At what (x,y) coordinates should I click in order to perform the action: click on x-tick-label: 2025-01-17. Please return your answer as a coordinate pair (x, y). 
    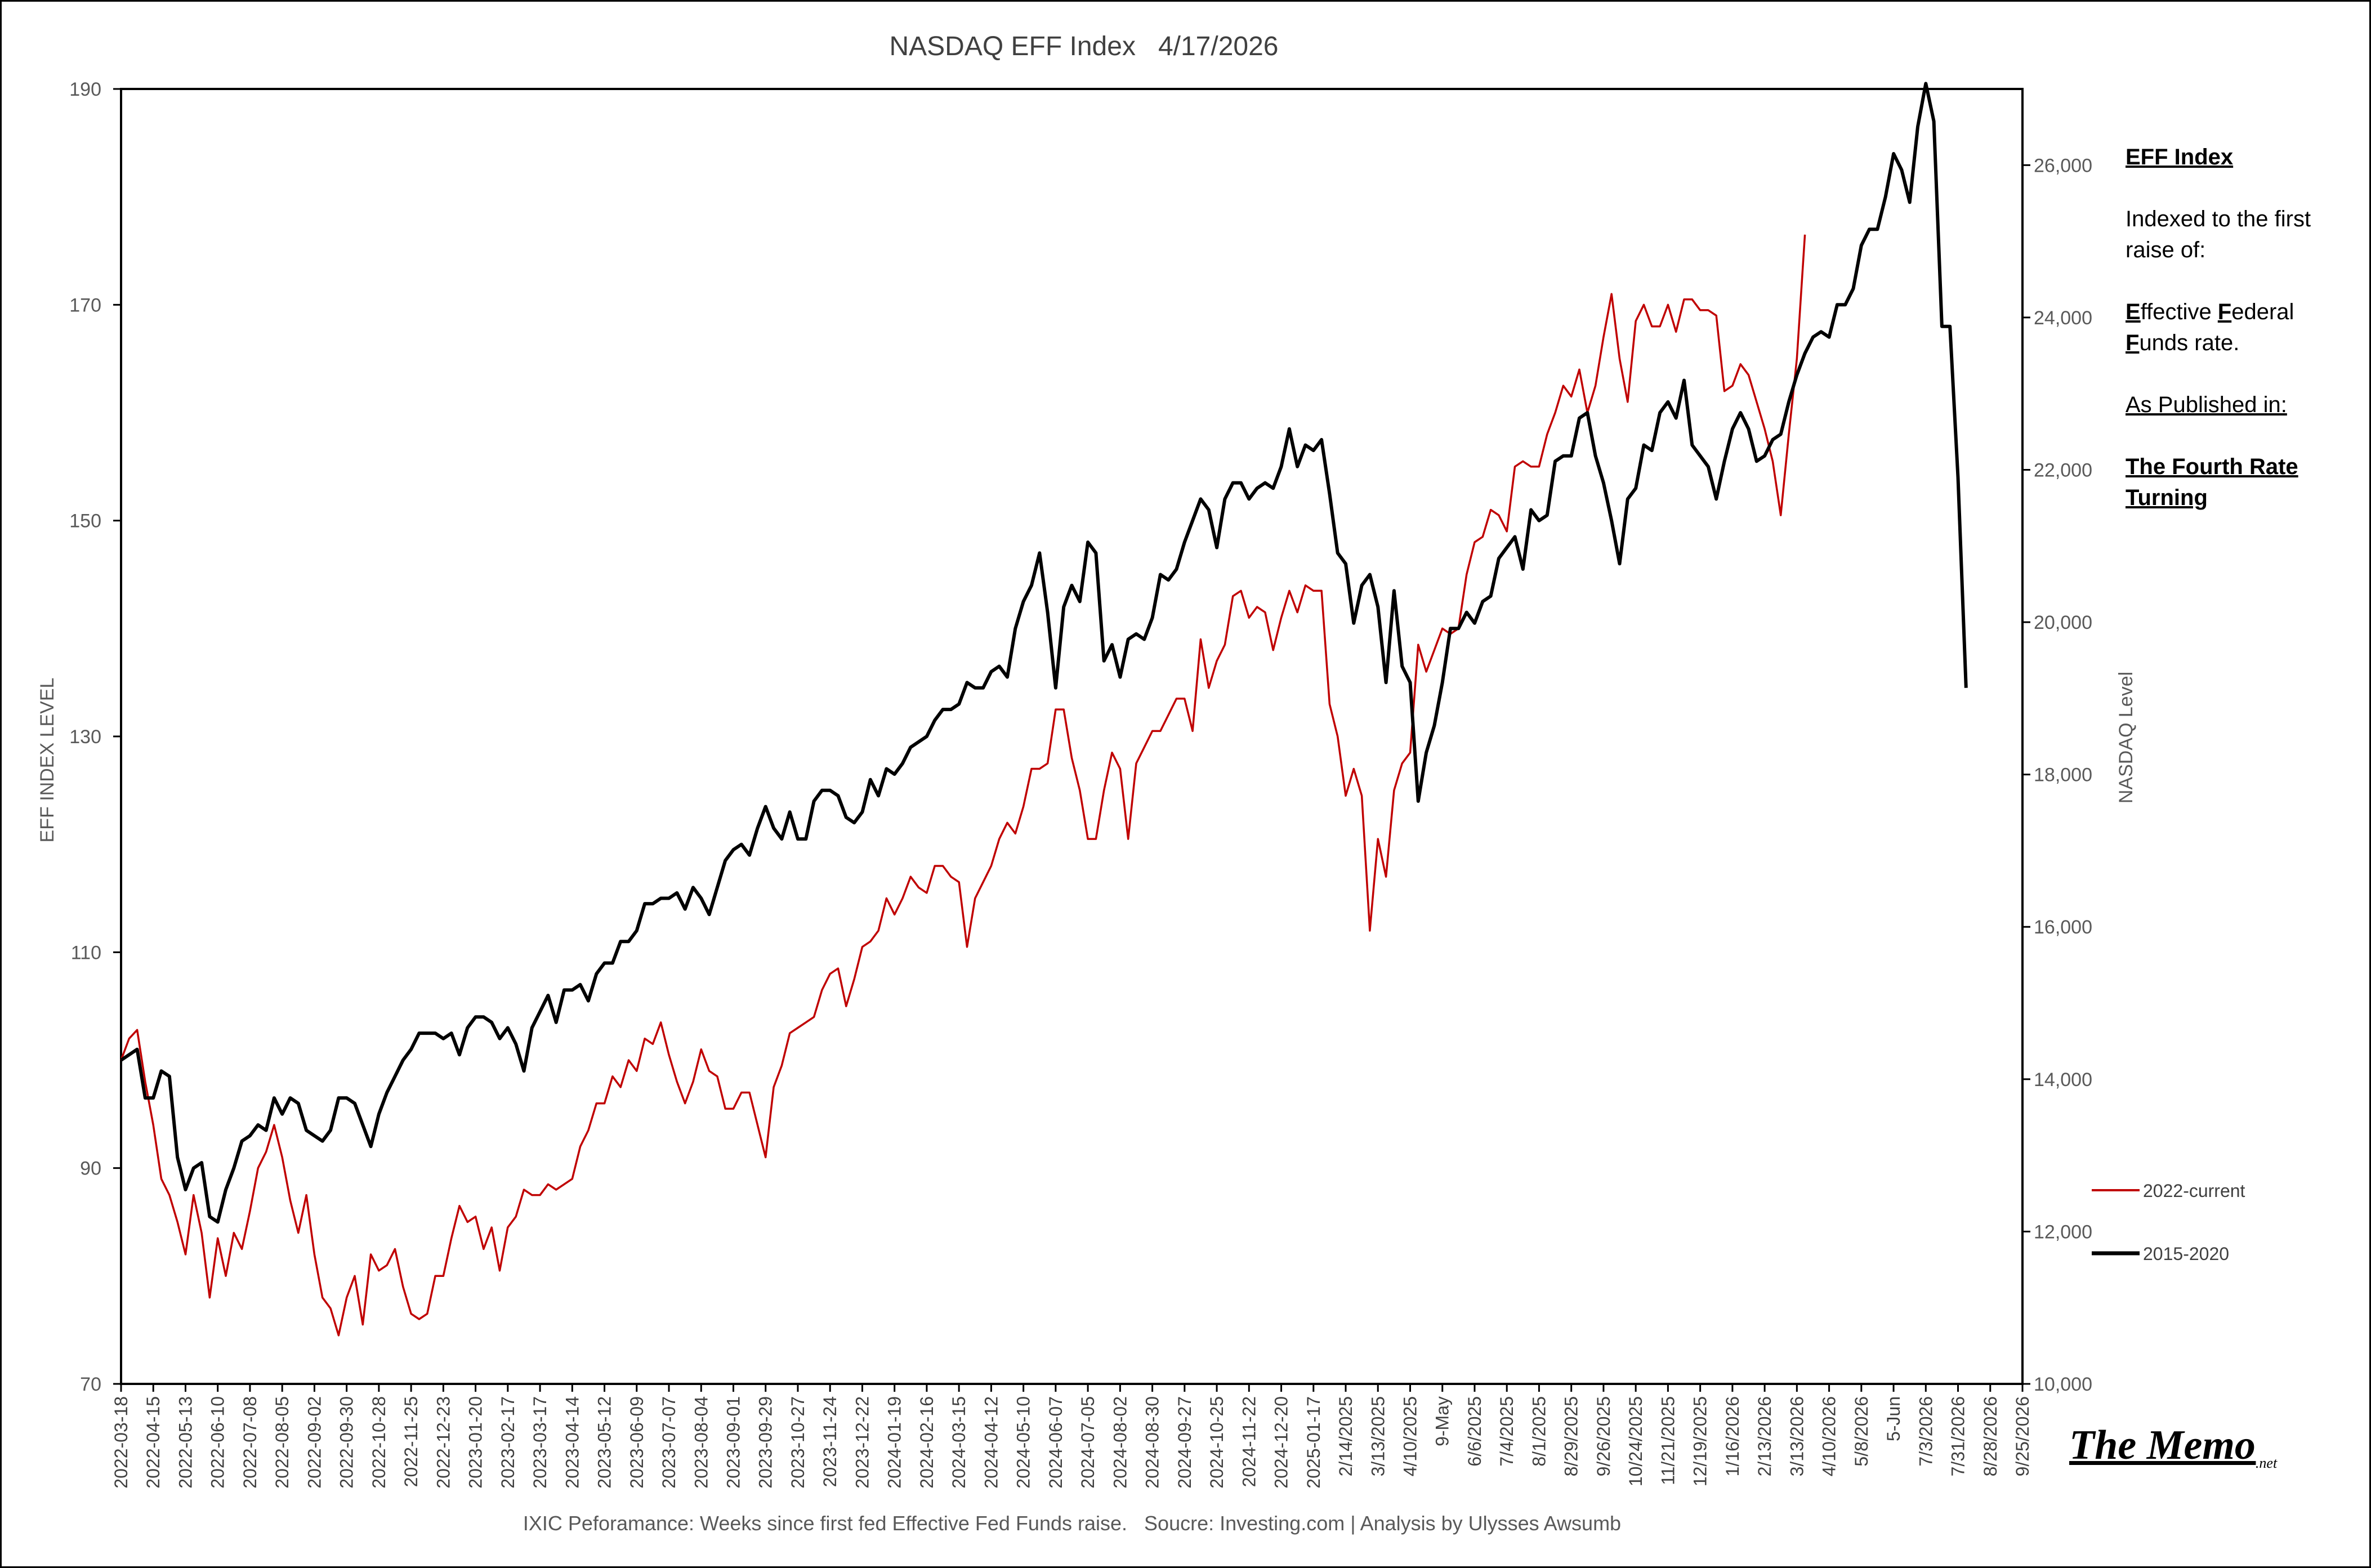
    Looking at the image, I should click on (1314, 1442).